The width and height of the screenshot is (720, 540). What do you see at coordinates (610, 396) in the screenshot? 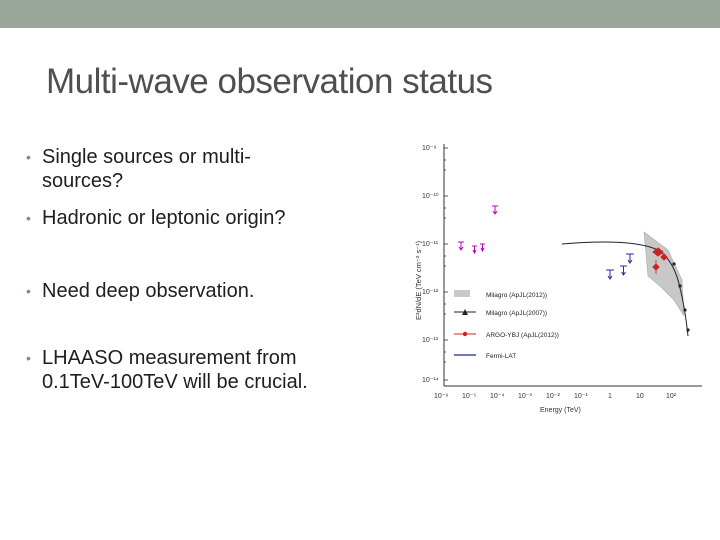
I see `x-tick-label: 1` at bounding box center [610, 396].